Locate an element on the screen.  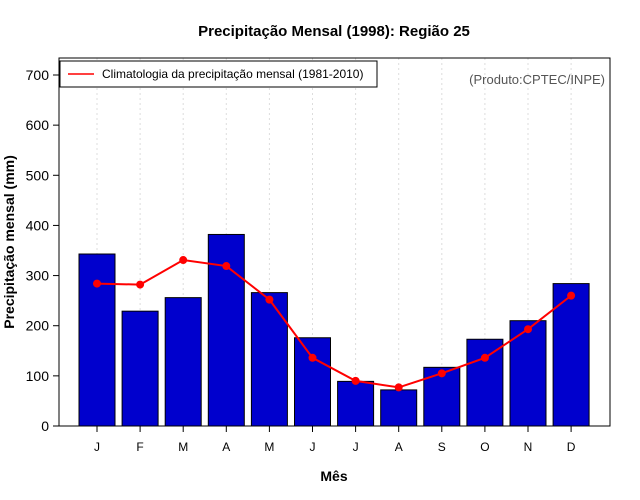
x-tick-label: N is located at coordinates (528, 447).